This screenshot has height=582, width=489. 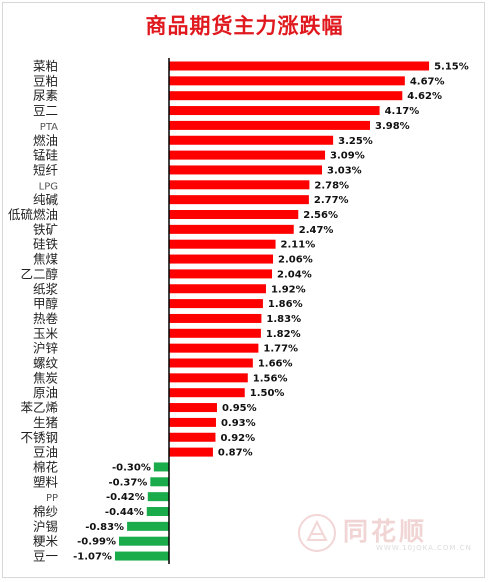 What do you see at coordinates (131, 467) in the screenshot?
I see `value-label: -0.30%` at bounding box center [131, 467].